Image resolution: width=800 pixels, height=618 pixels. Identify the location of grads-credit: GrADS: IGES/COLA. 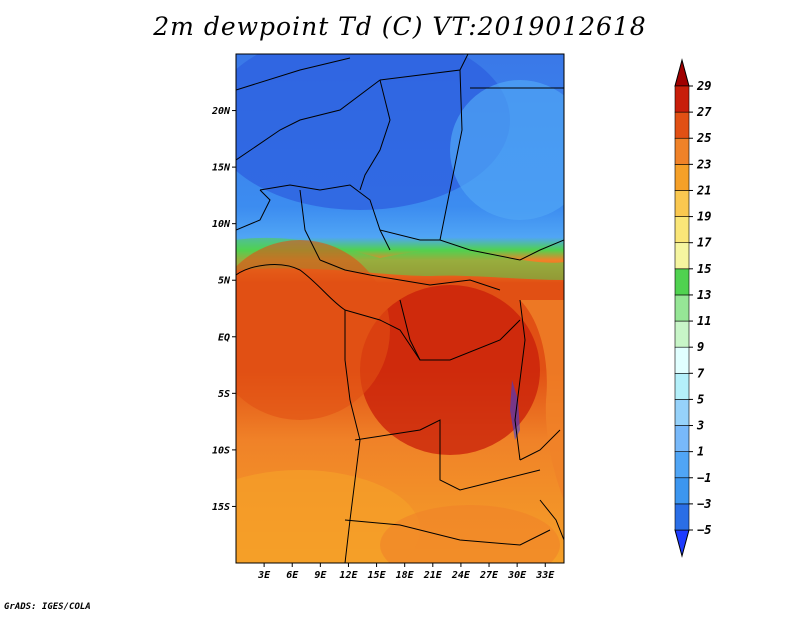
(47, 607).